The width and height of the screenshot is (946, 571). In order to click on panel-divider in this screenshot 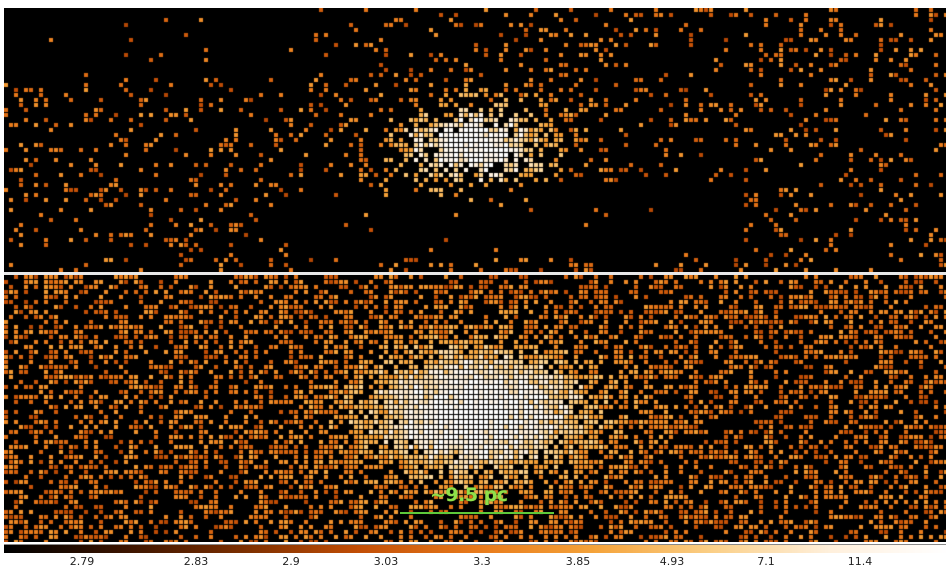, I will do `click(475, 273)`.